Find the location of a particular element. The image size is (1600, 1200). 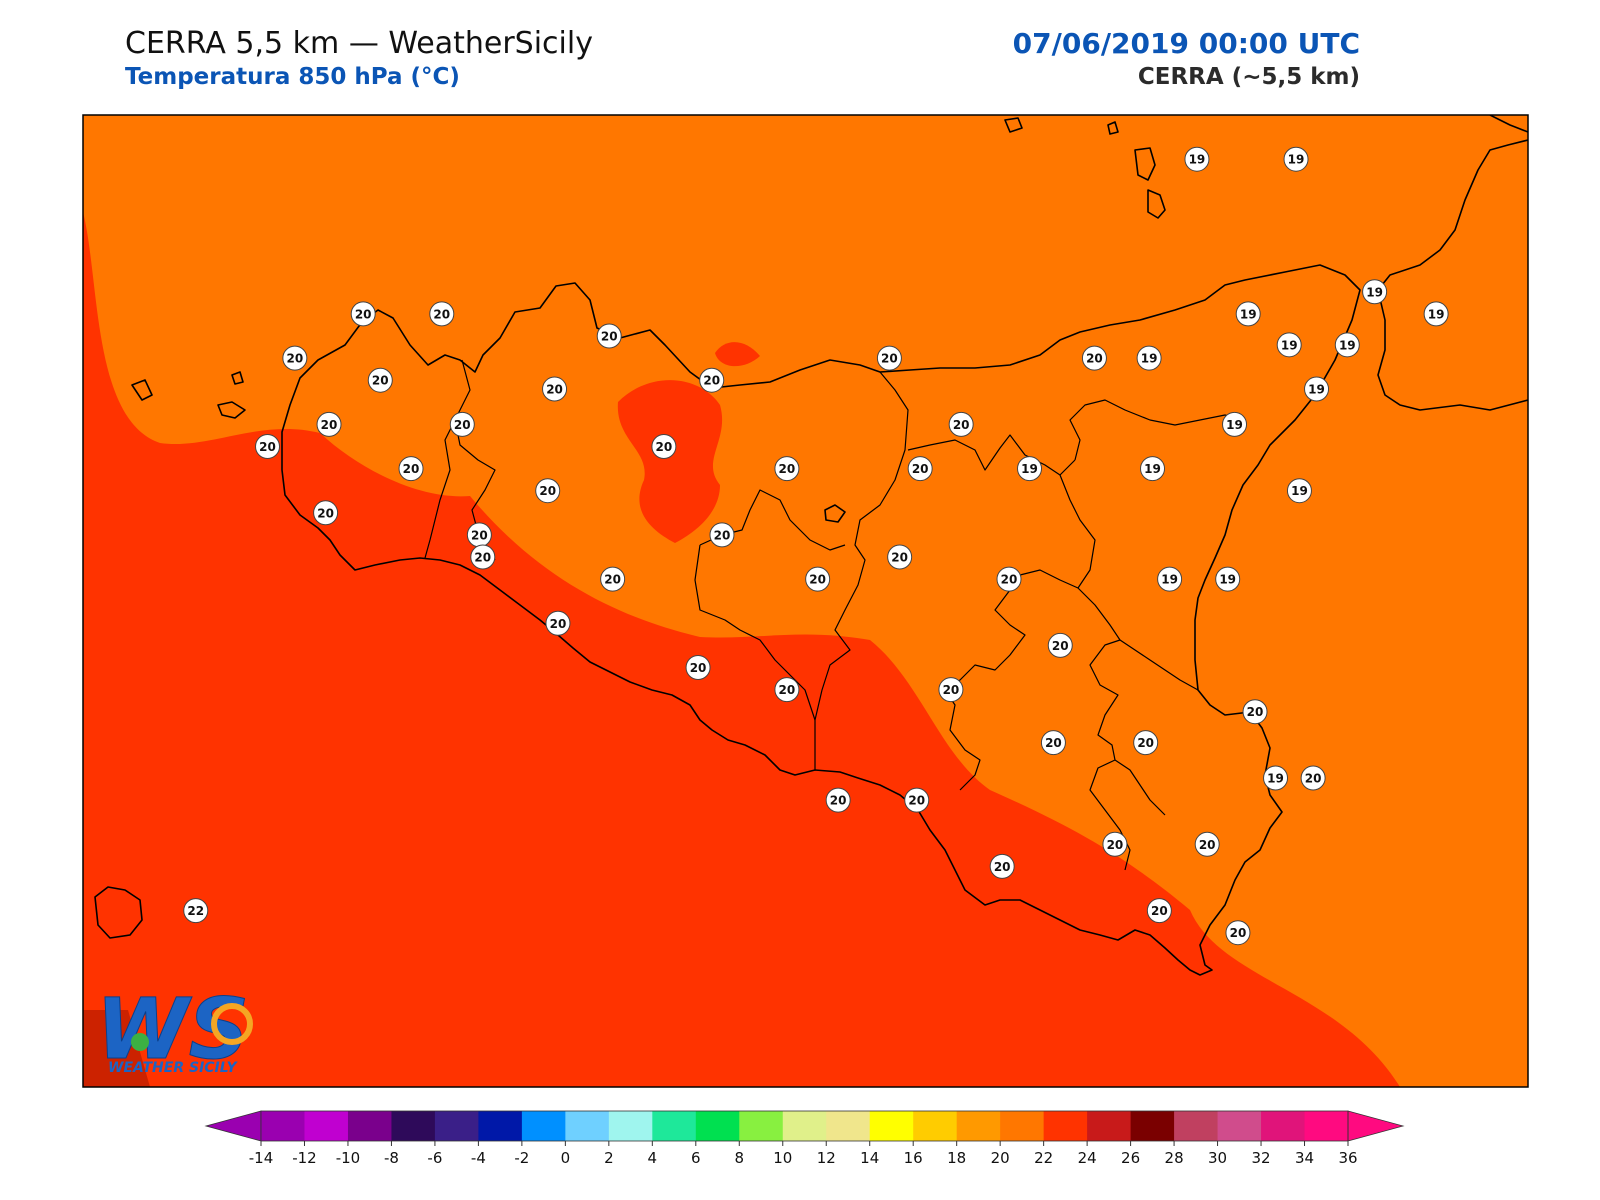

leaf-icon is located at coordinates (140, 1042).